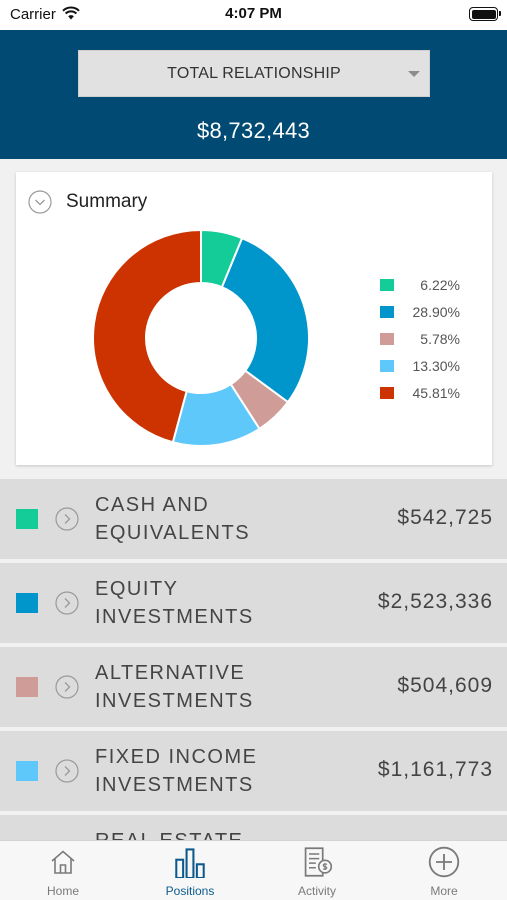 The height and width of the screenshot is (900, 507). Describe the element at coordinates (316, 891) in the screenshot. I see `tab-label: Activity` at that location.